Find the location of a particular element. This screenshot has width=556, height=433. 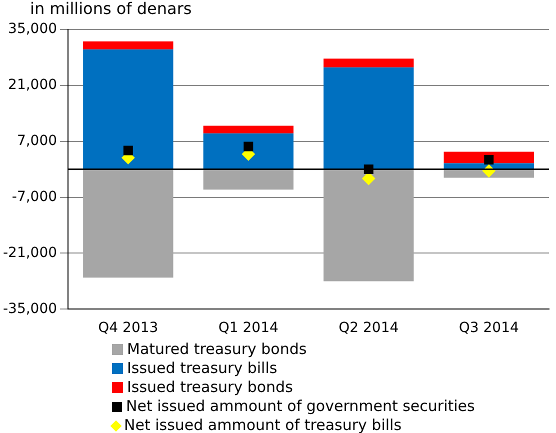

y-tick-label: -7,000 is located at coordinates (35, 196).